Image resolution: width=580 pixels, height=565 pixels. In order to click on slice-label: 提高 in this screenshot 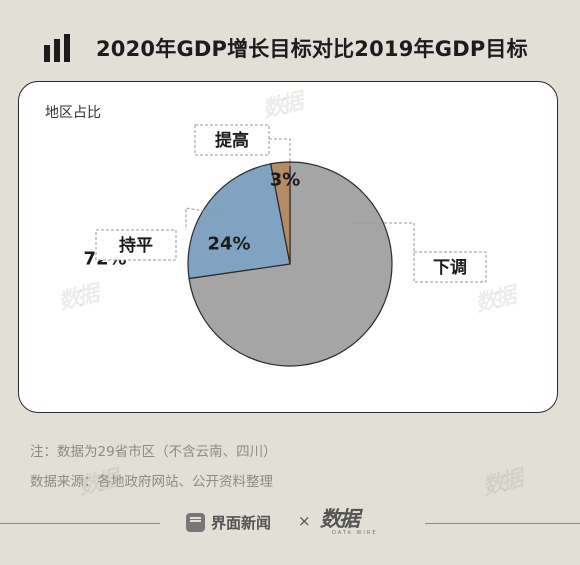, I will do `click(232, 140)`.